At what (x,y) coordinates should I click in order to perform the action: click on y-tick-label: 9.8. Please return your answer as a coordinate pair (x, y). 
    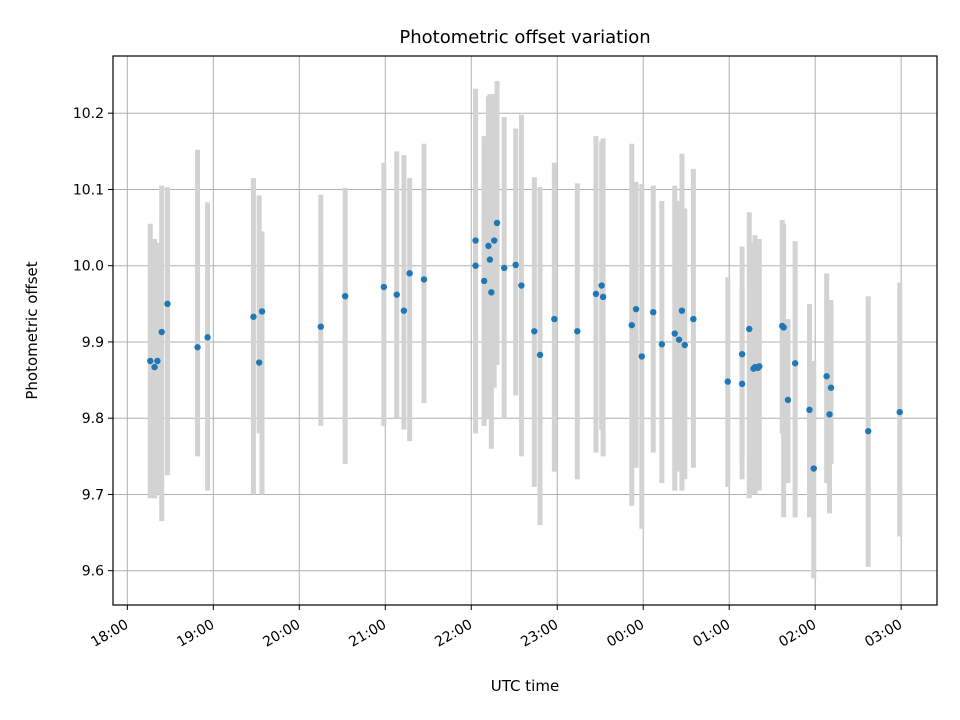
    Looking at the image, I should click on (93, 419).